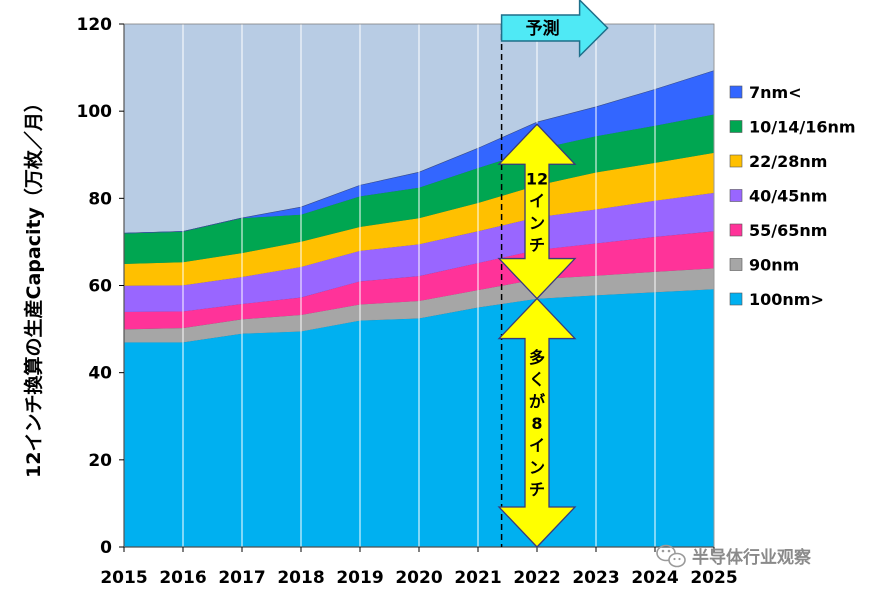 The width and height of the screenshot is (872, 596). I want to click on watermark-text: 半导体行业观察, so click(752, 557).